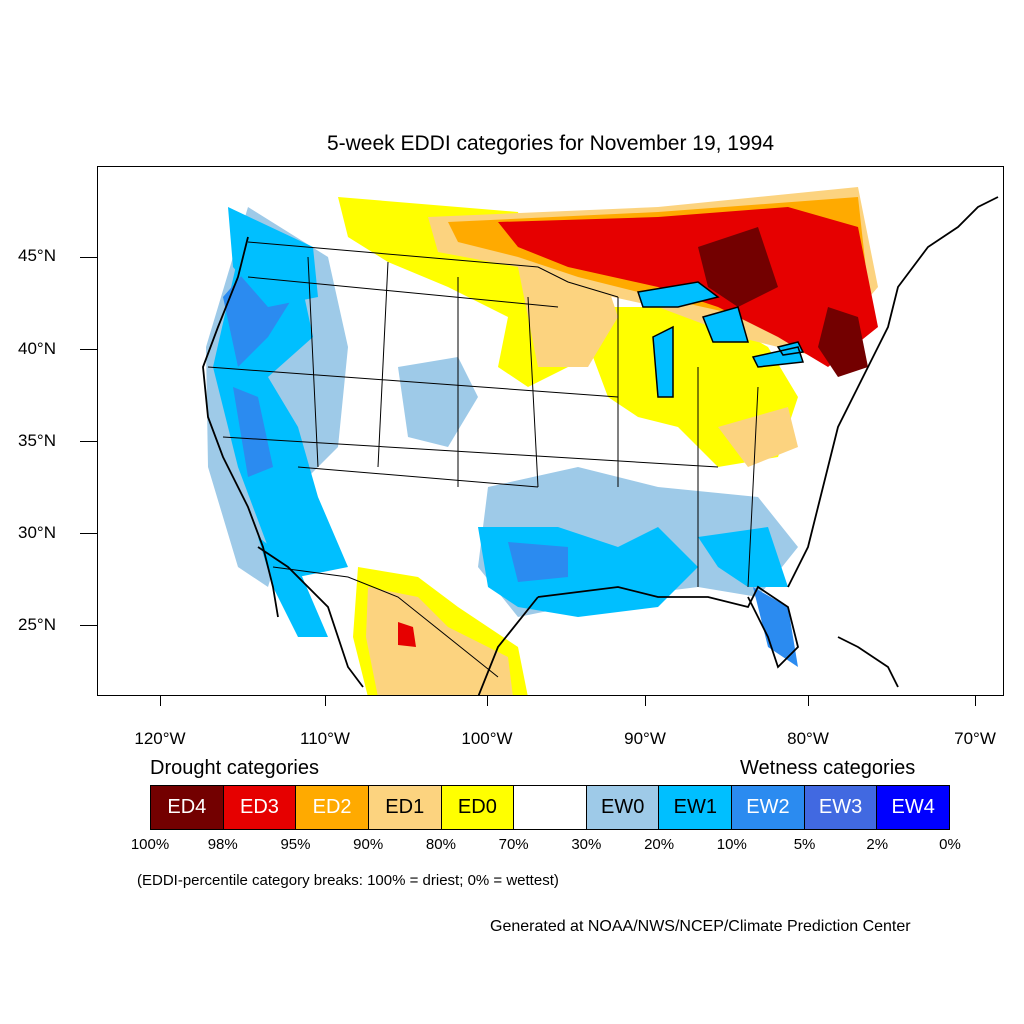 The width and height of the screenshot is (1024, 1024). I want to click on category-legend: ED4 ED3 ED2 ED1 ED0 EW0 EW1 EW2 EW3 EW4, so click(550, 807).